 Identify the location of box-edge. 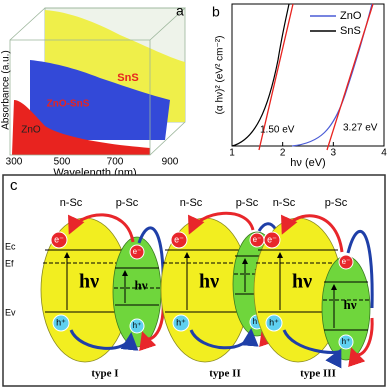
(167, 138).